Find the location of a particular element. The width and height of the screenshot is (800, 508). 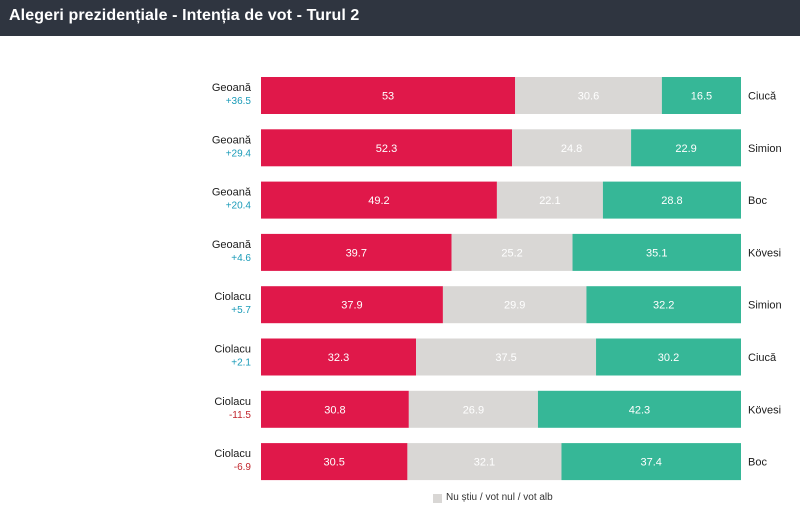

data-label-right-7: 42.3 is located at coordinates (639, 410).